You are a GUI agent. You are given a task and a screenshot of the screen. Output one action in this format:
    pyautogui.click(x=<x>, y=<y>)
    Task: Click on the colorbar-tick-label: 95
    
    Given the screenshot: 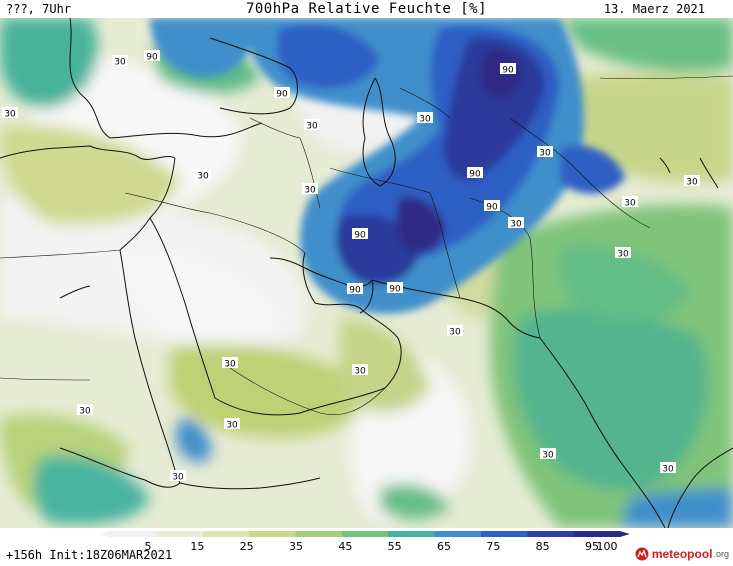 What is the action you would take?
    pyautogui.click(x=592, y=546)
    